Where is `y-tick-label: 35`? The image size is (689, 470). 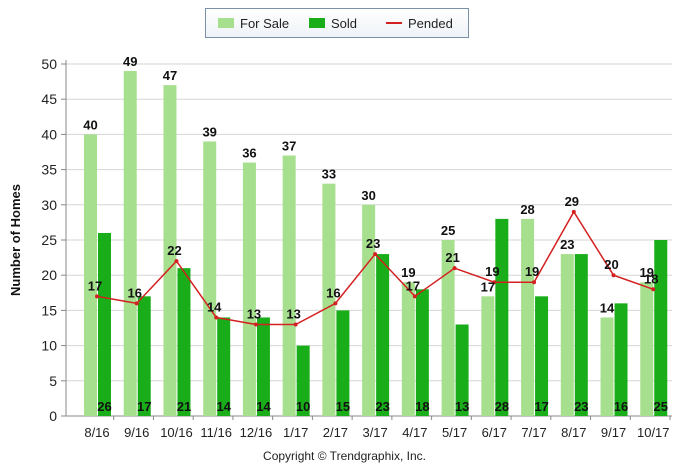
y-tick-label: 35 is located at coordinates (49, 170).